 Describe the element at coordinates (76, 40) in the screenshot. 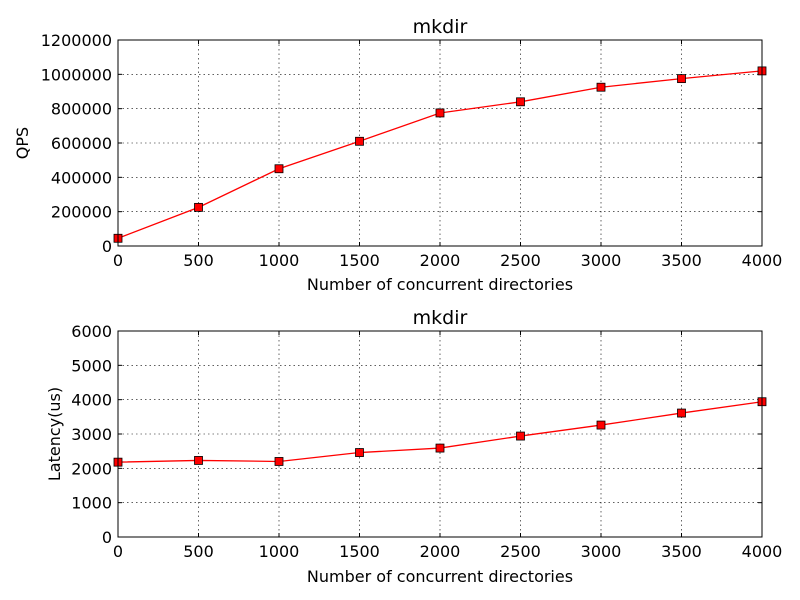

I see `y-tick-label: 1200000` at that location.